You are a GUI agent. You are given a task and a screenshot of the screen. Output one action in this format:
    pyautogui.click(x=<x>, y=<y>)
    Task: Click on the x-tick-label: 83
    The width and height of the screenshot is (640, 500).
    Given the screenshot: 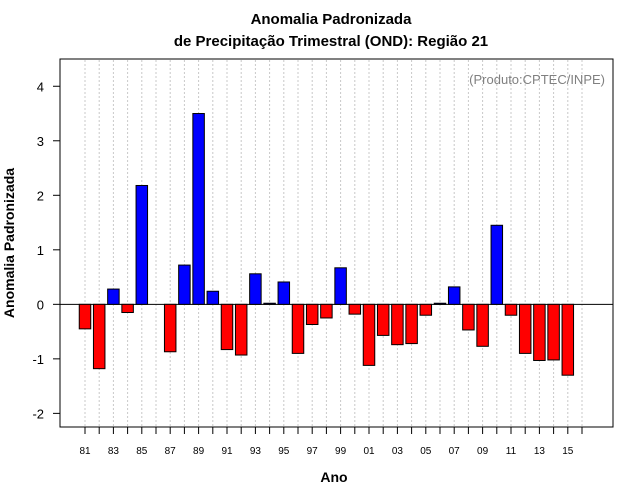 What is the action you would take?
    pyautogui.click(x=114, y=451)
    